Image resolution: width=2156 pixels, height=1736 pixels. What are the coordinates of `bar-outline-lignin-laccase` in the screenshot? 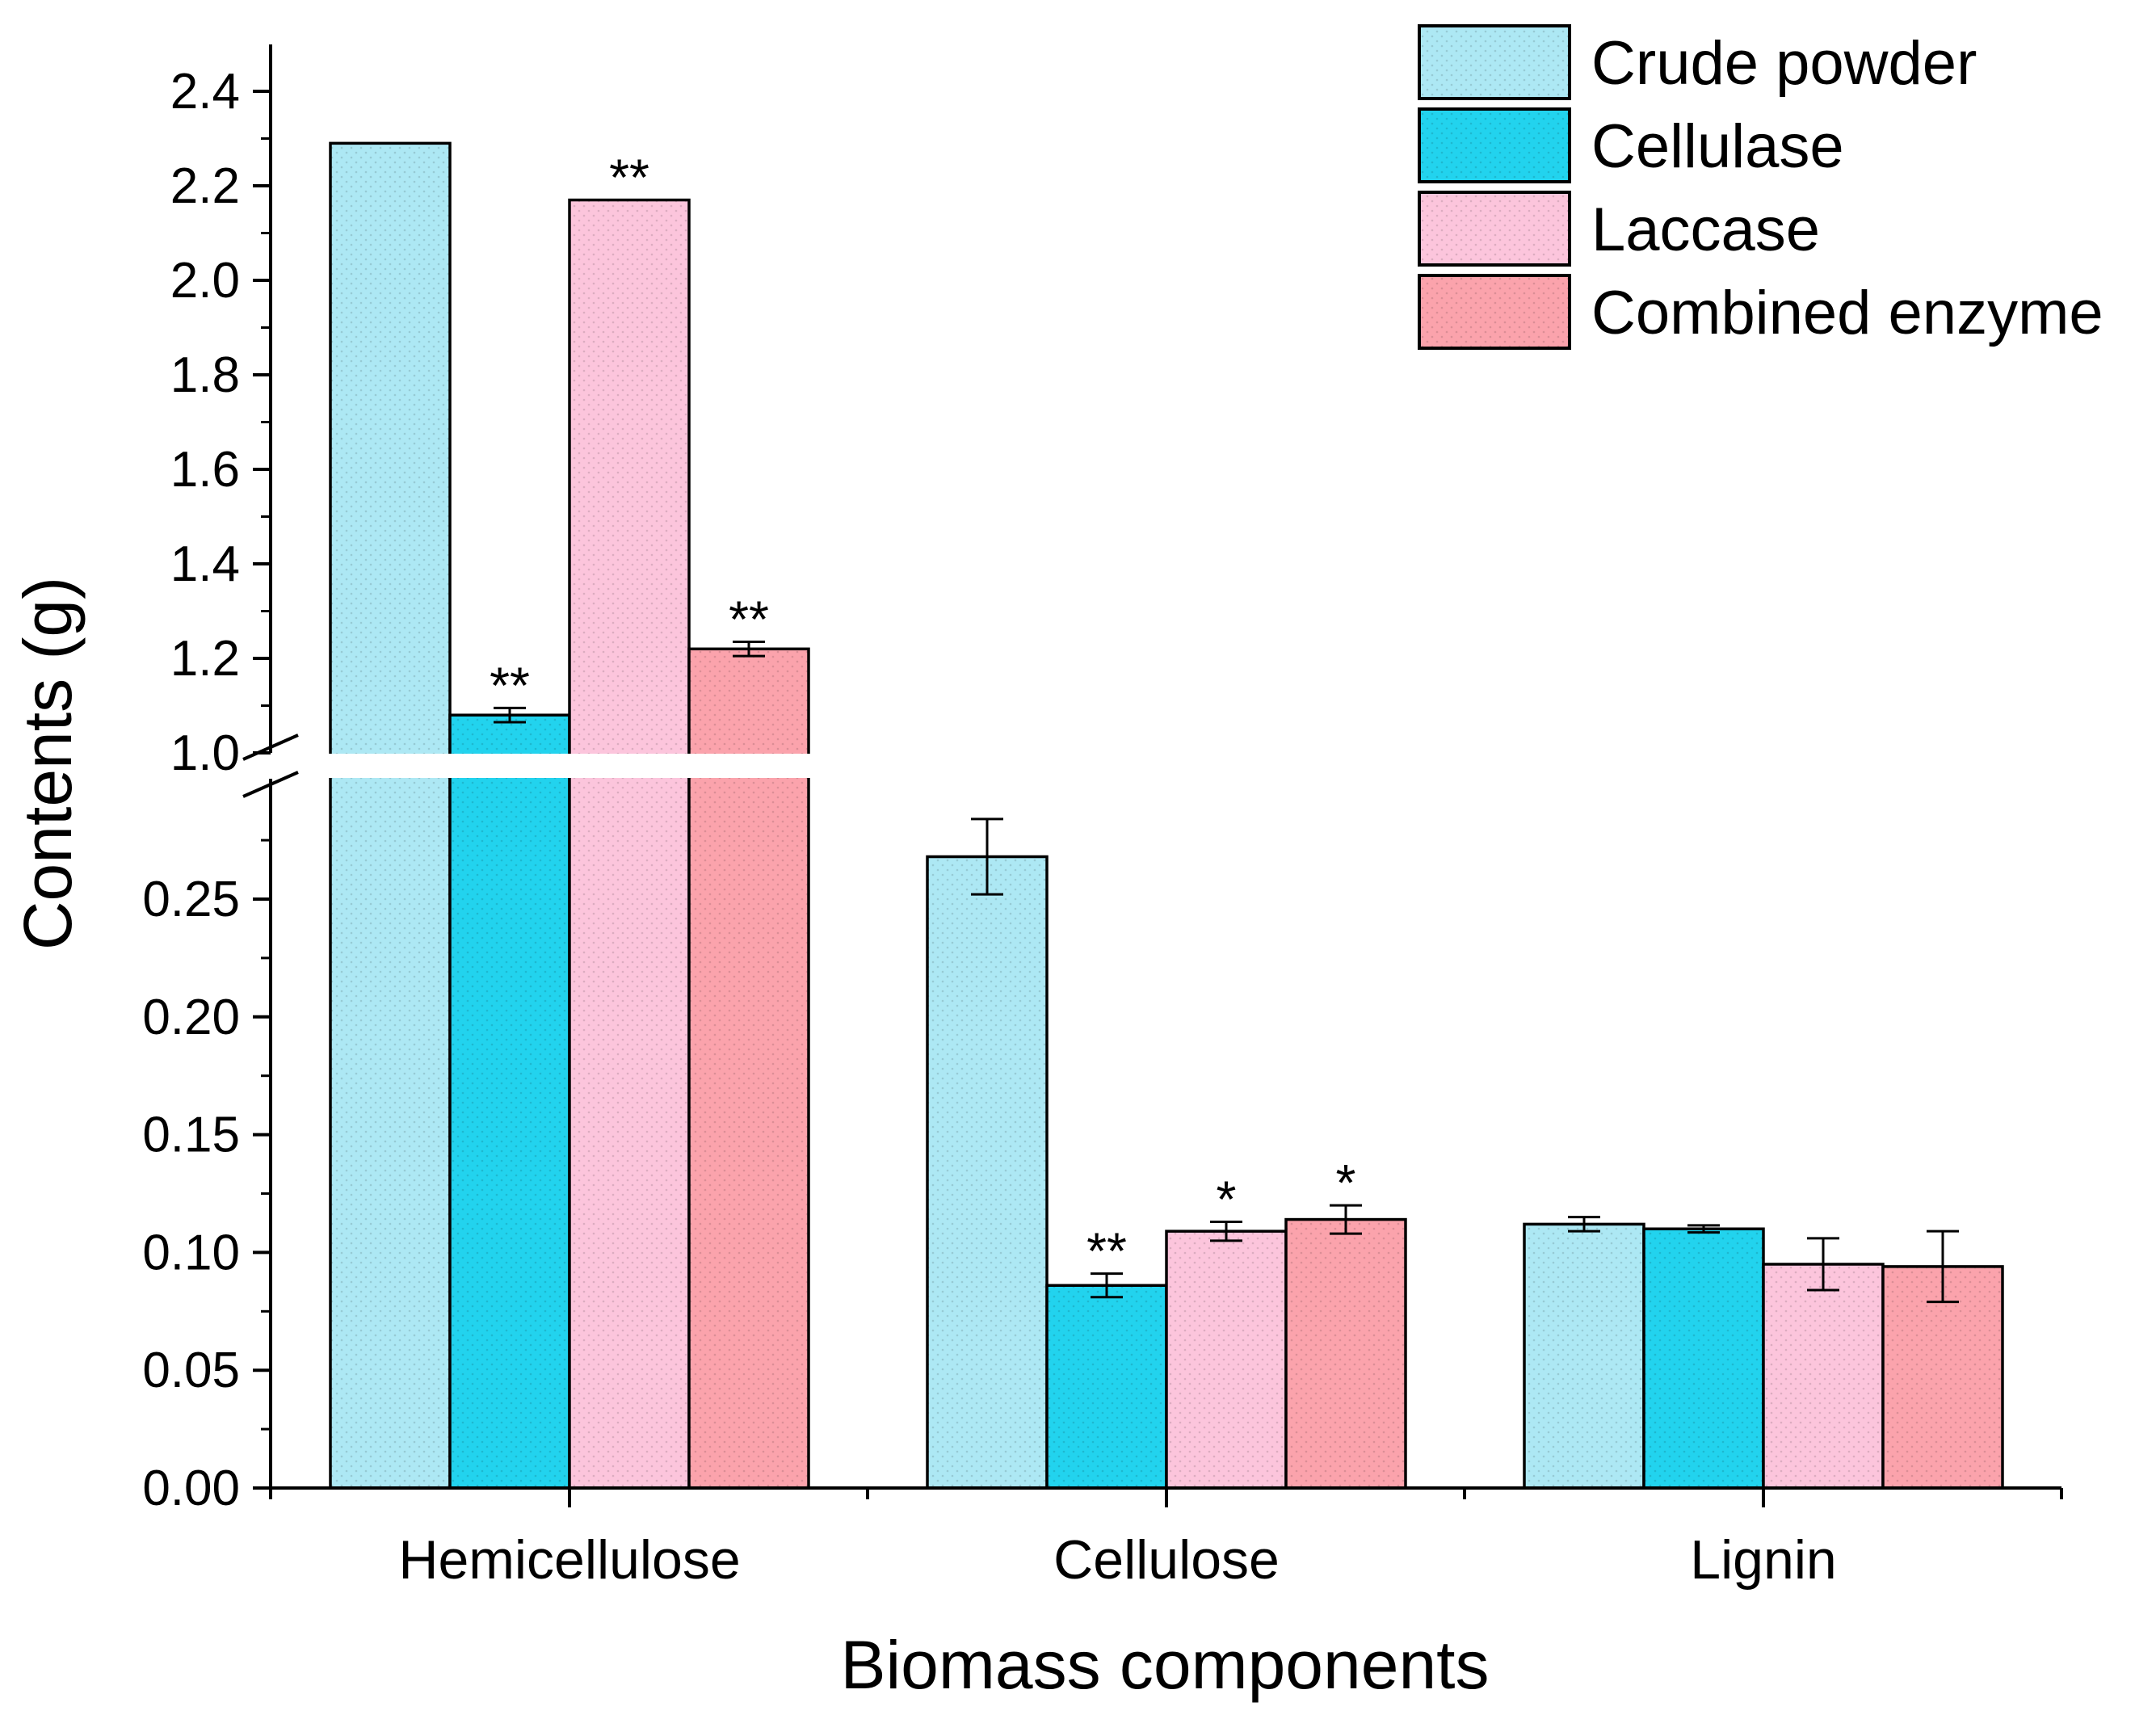 It's located at (1823, 1376).